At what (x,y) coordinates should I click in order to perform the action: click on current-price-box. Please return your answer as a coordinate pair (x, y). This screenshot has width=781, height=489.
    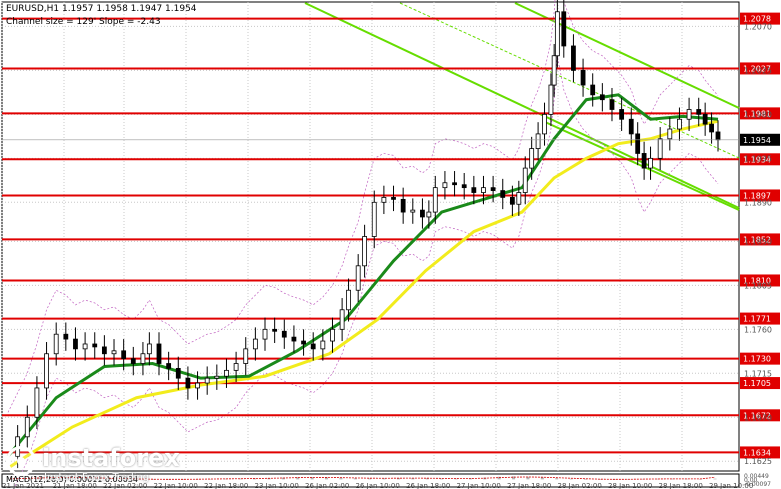
    Looking at the image, I should click on (760, 139).